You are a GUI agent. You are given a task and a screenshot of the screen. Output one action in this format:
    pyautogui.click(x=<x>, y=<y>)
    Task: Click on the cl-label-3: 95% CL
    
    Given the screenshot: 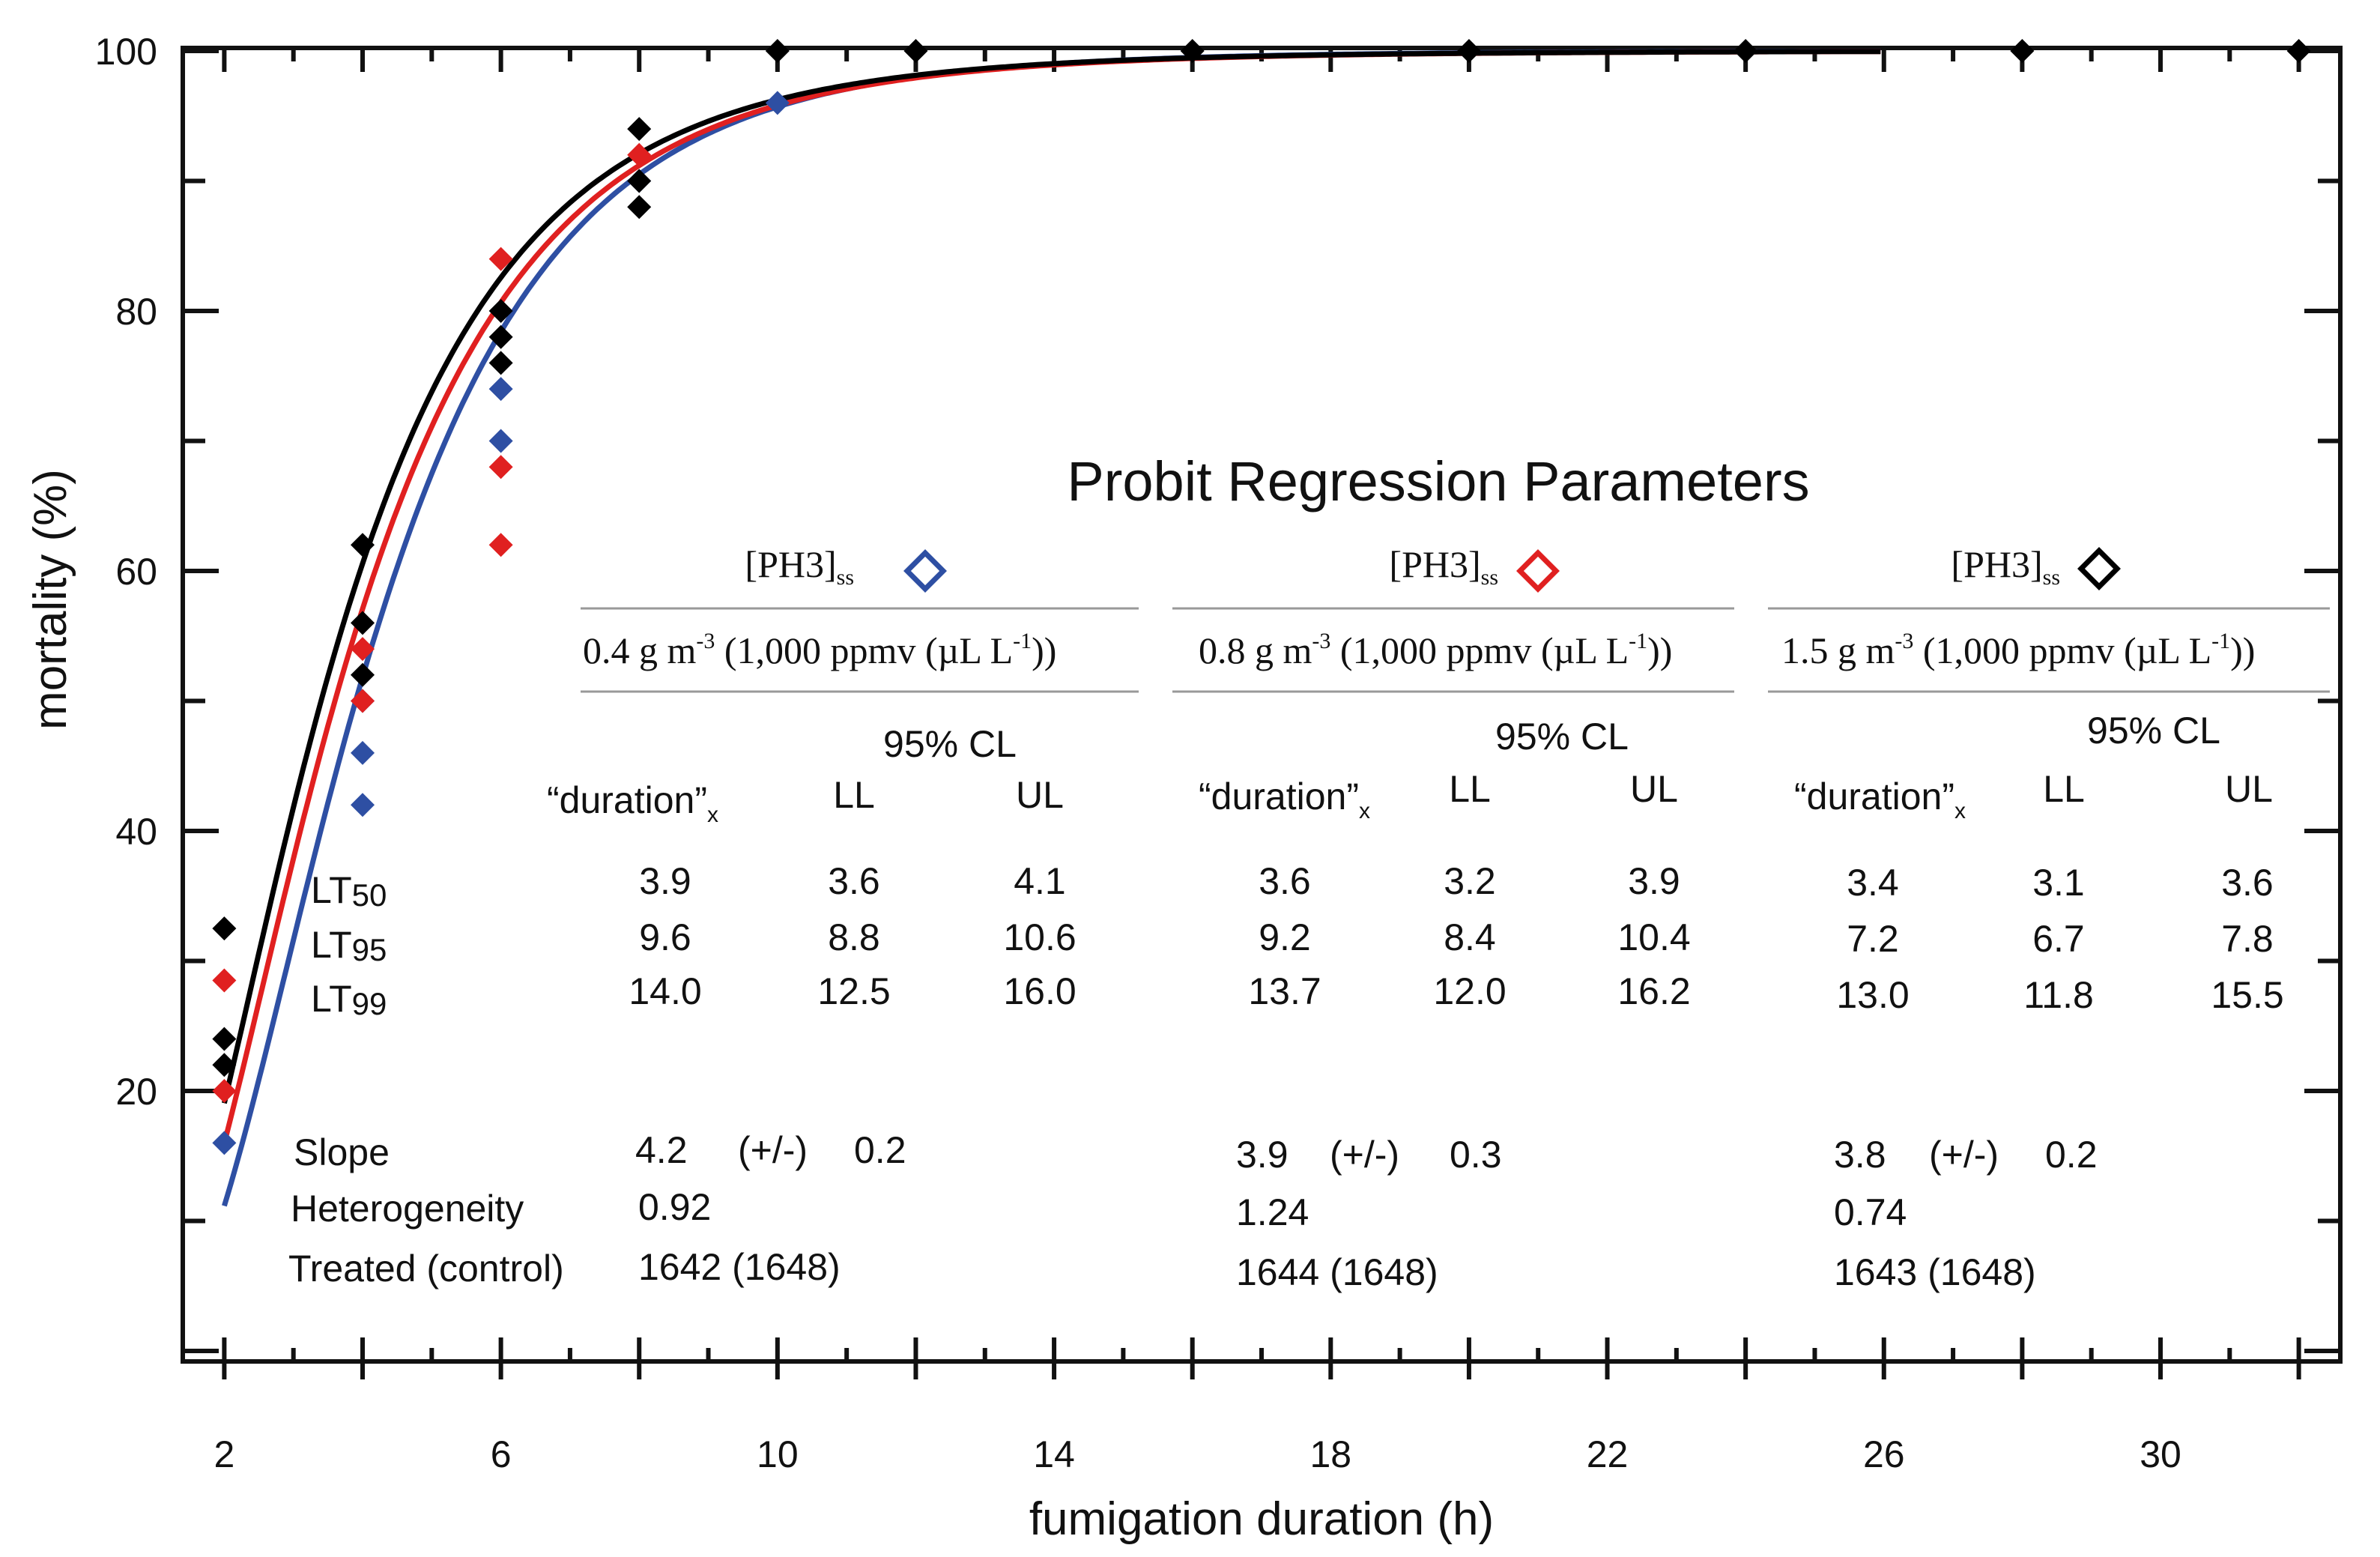 What is the action you would take?
    pyautogui.click(x=2153, y=731)
    